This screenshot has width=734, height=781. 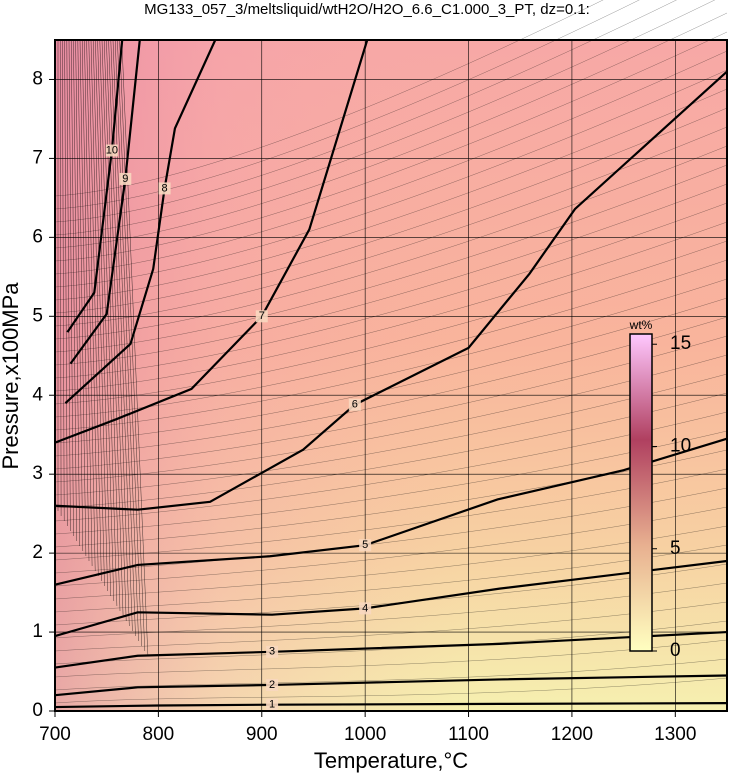 I want to click on contour-label: 6, so click(x=355, y=405).